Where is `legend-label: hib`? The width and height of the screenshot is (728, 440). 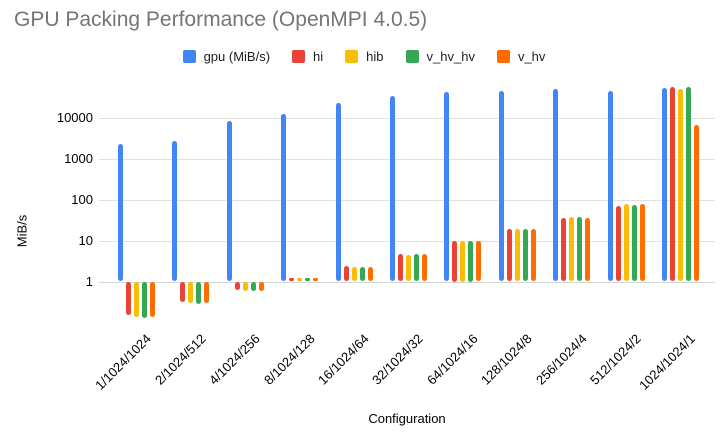
legend-label: hib is located at coordinates (375, 56).